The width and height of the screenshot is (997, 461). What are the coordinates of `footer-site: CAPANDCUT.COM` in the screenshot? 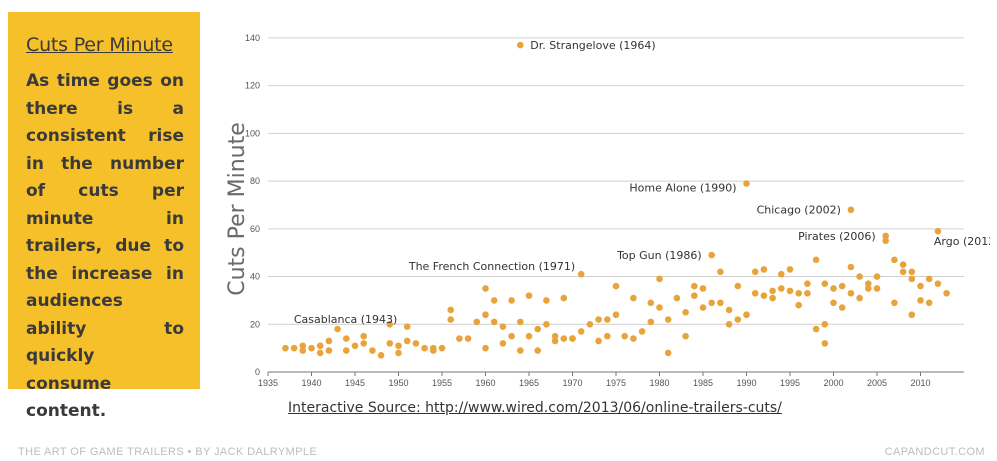 It's located at (934, 452).